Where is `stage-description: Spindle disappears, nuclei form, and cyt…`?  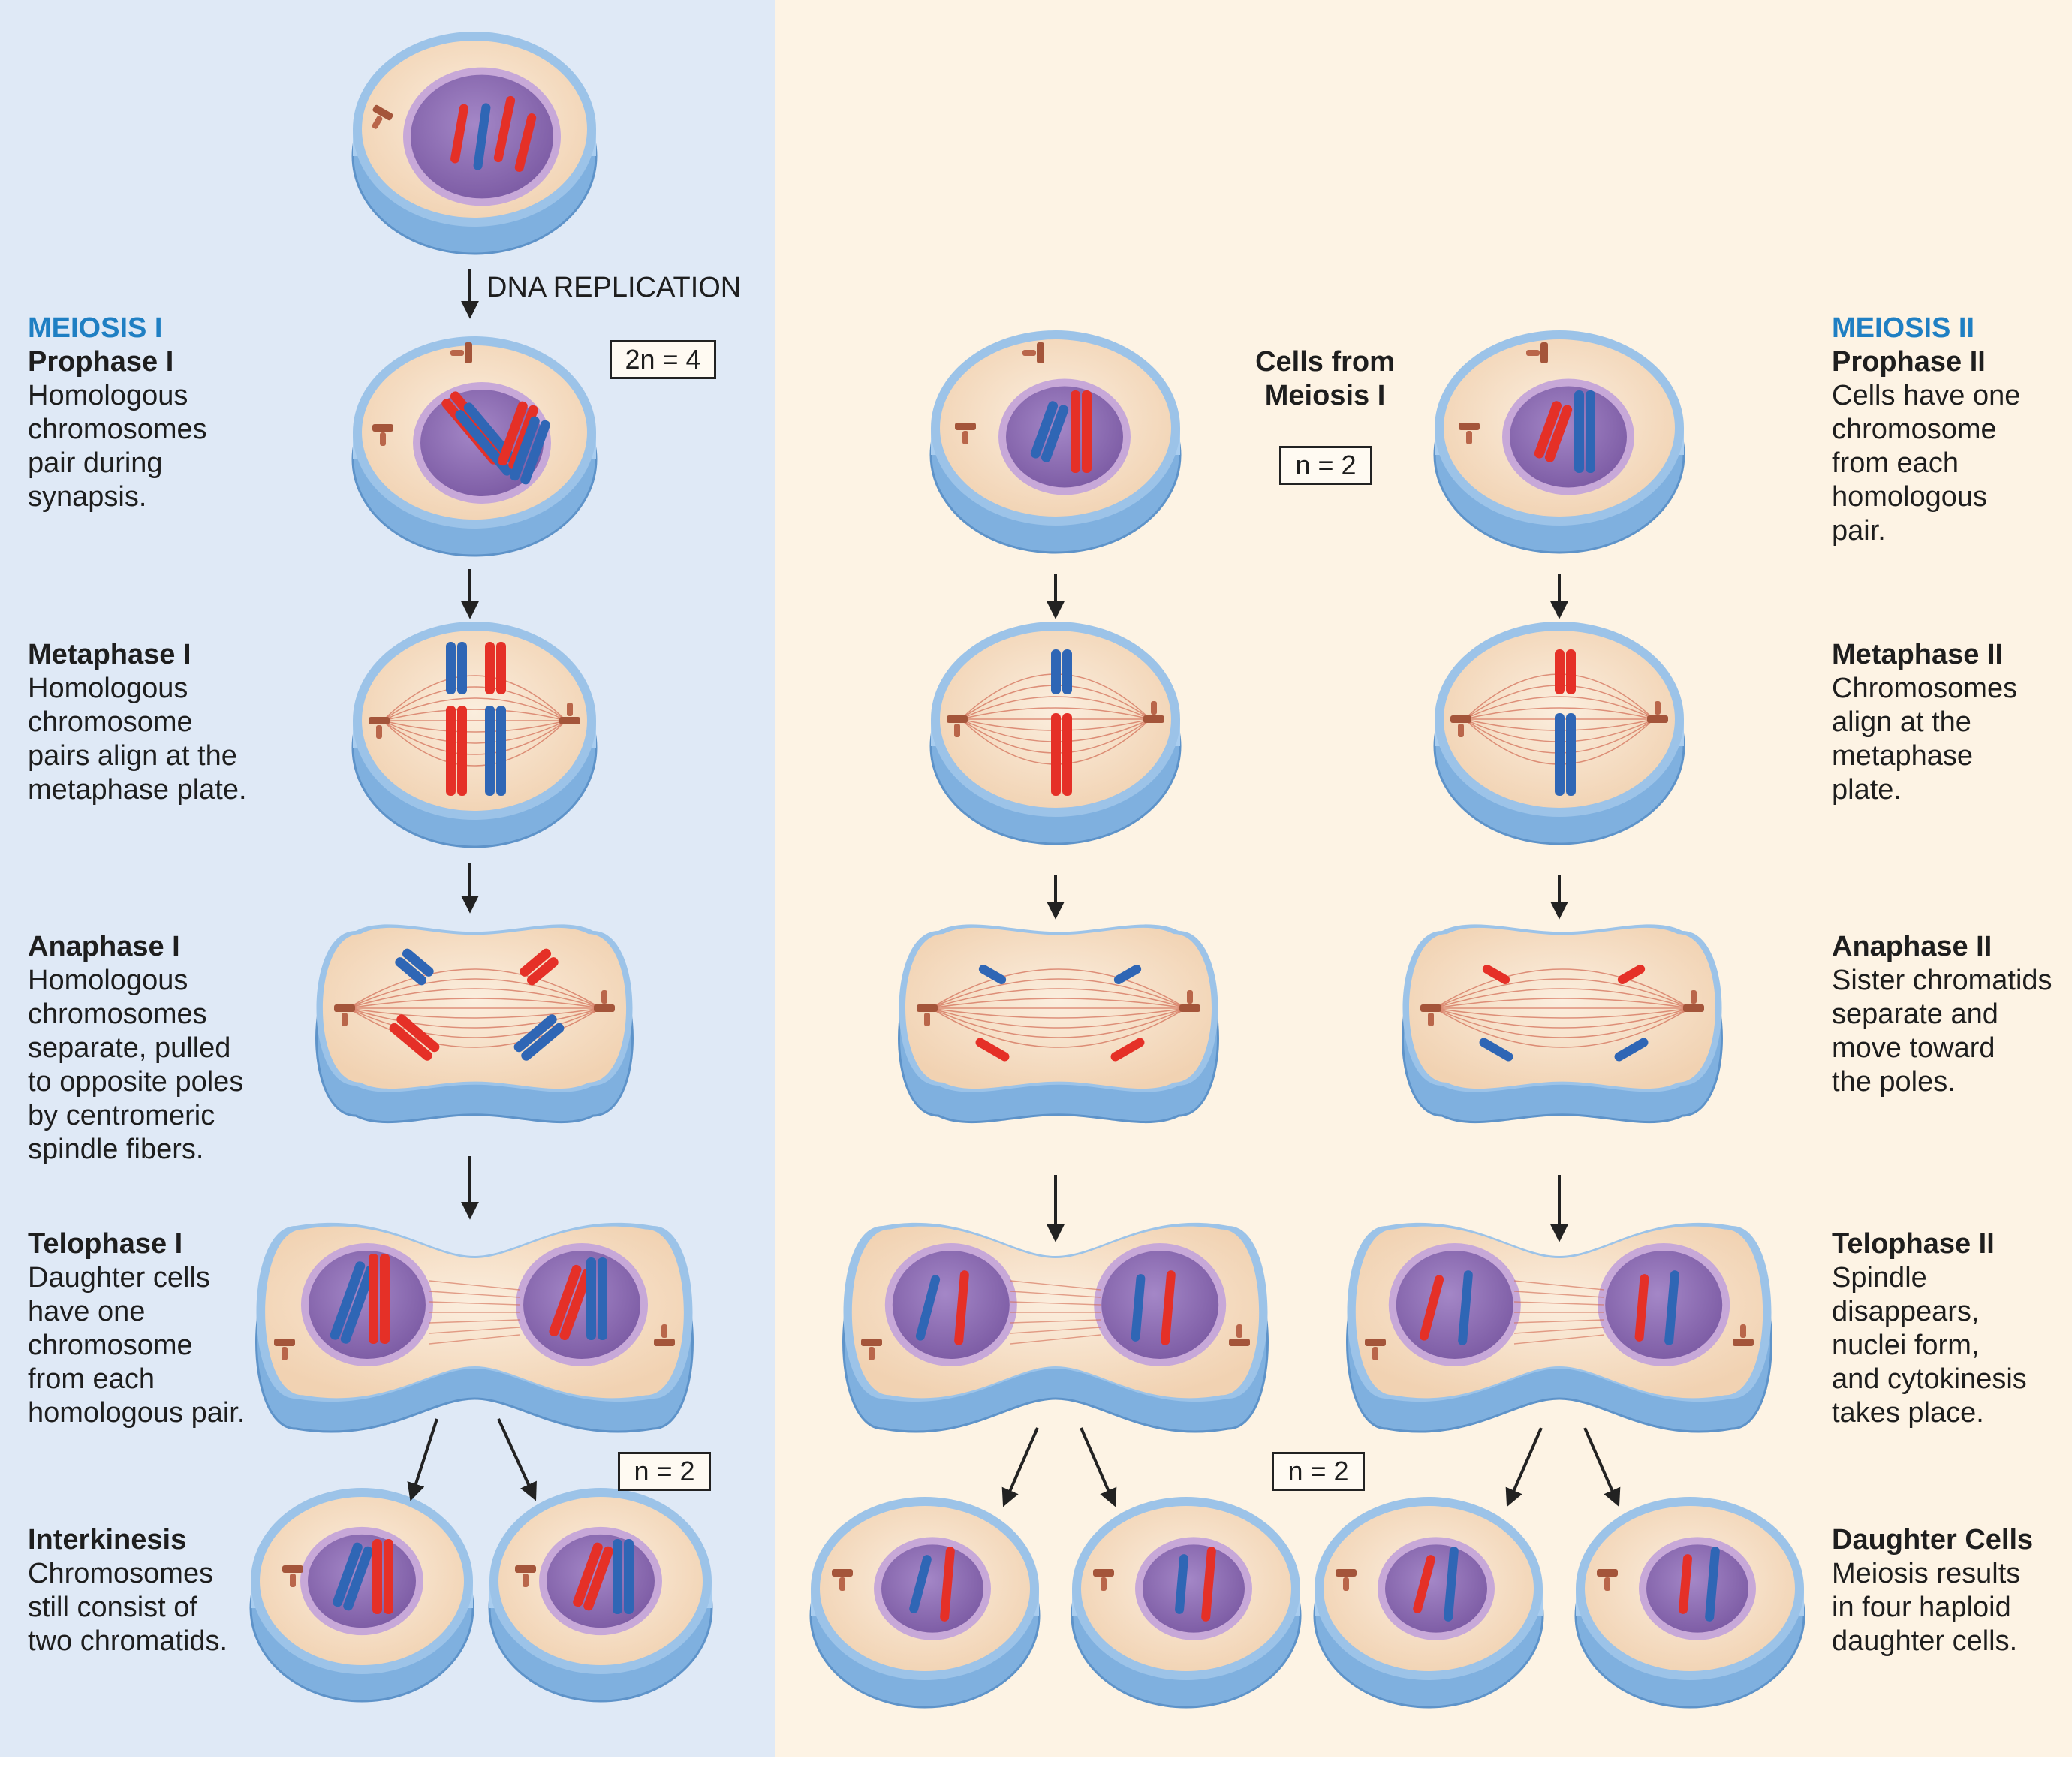
stage-description: Spindle disappears, nuclei form, and cyt… is located at coordinates (1929, 1345).